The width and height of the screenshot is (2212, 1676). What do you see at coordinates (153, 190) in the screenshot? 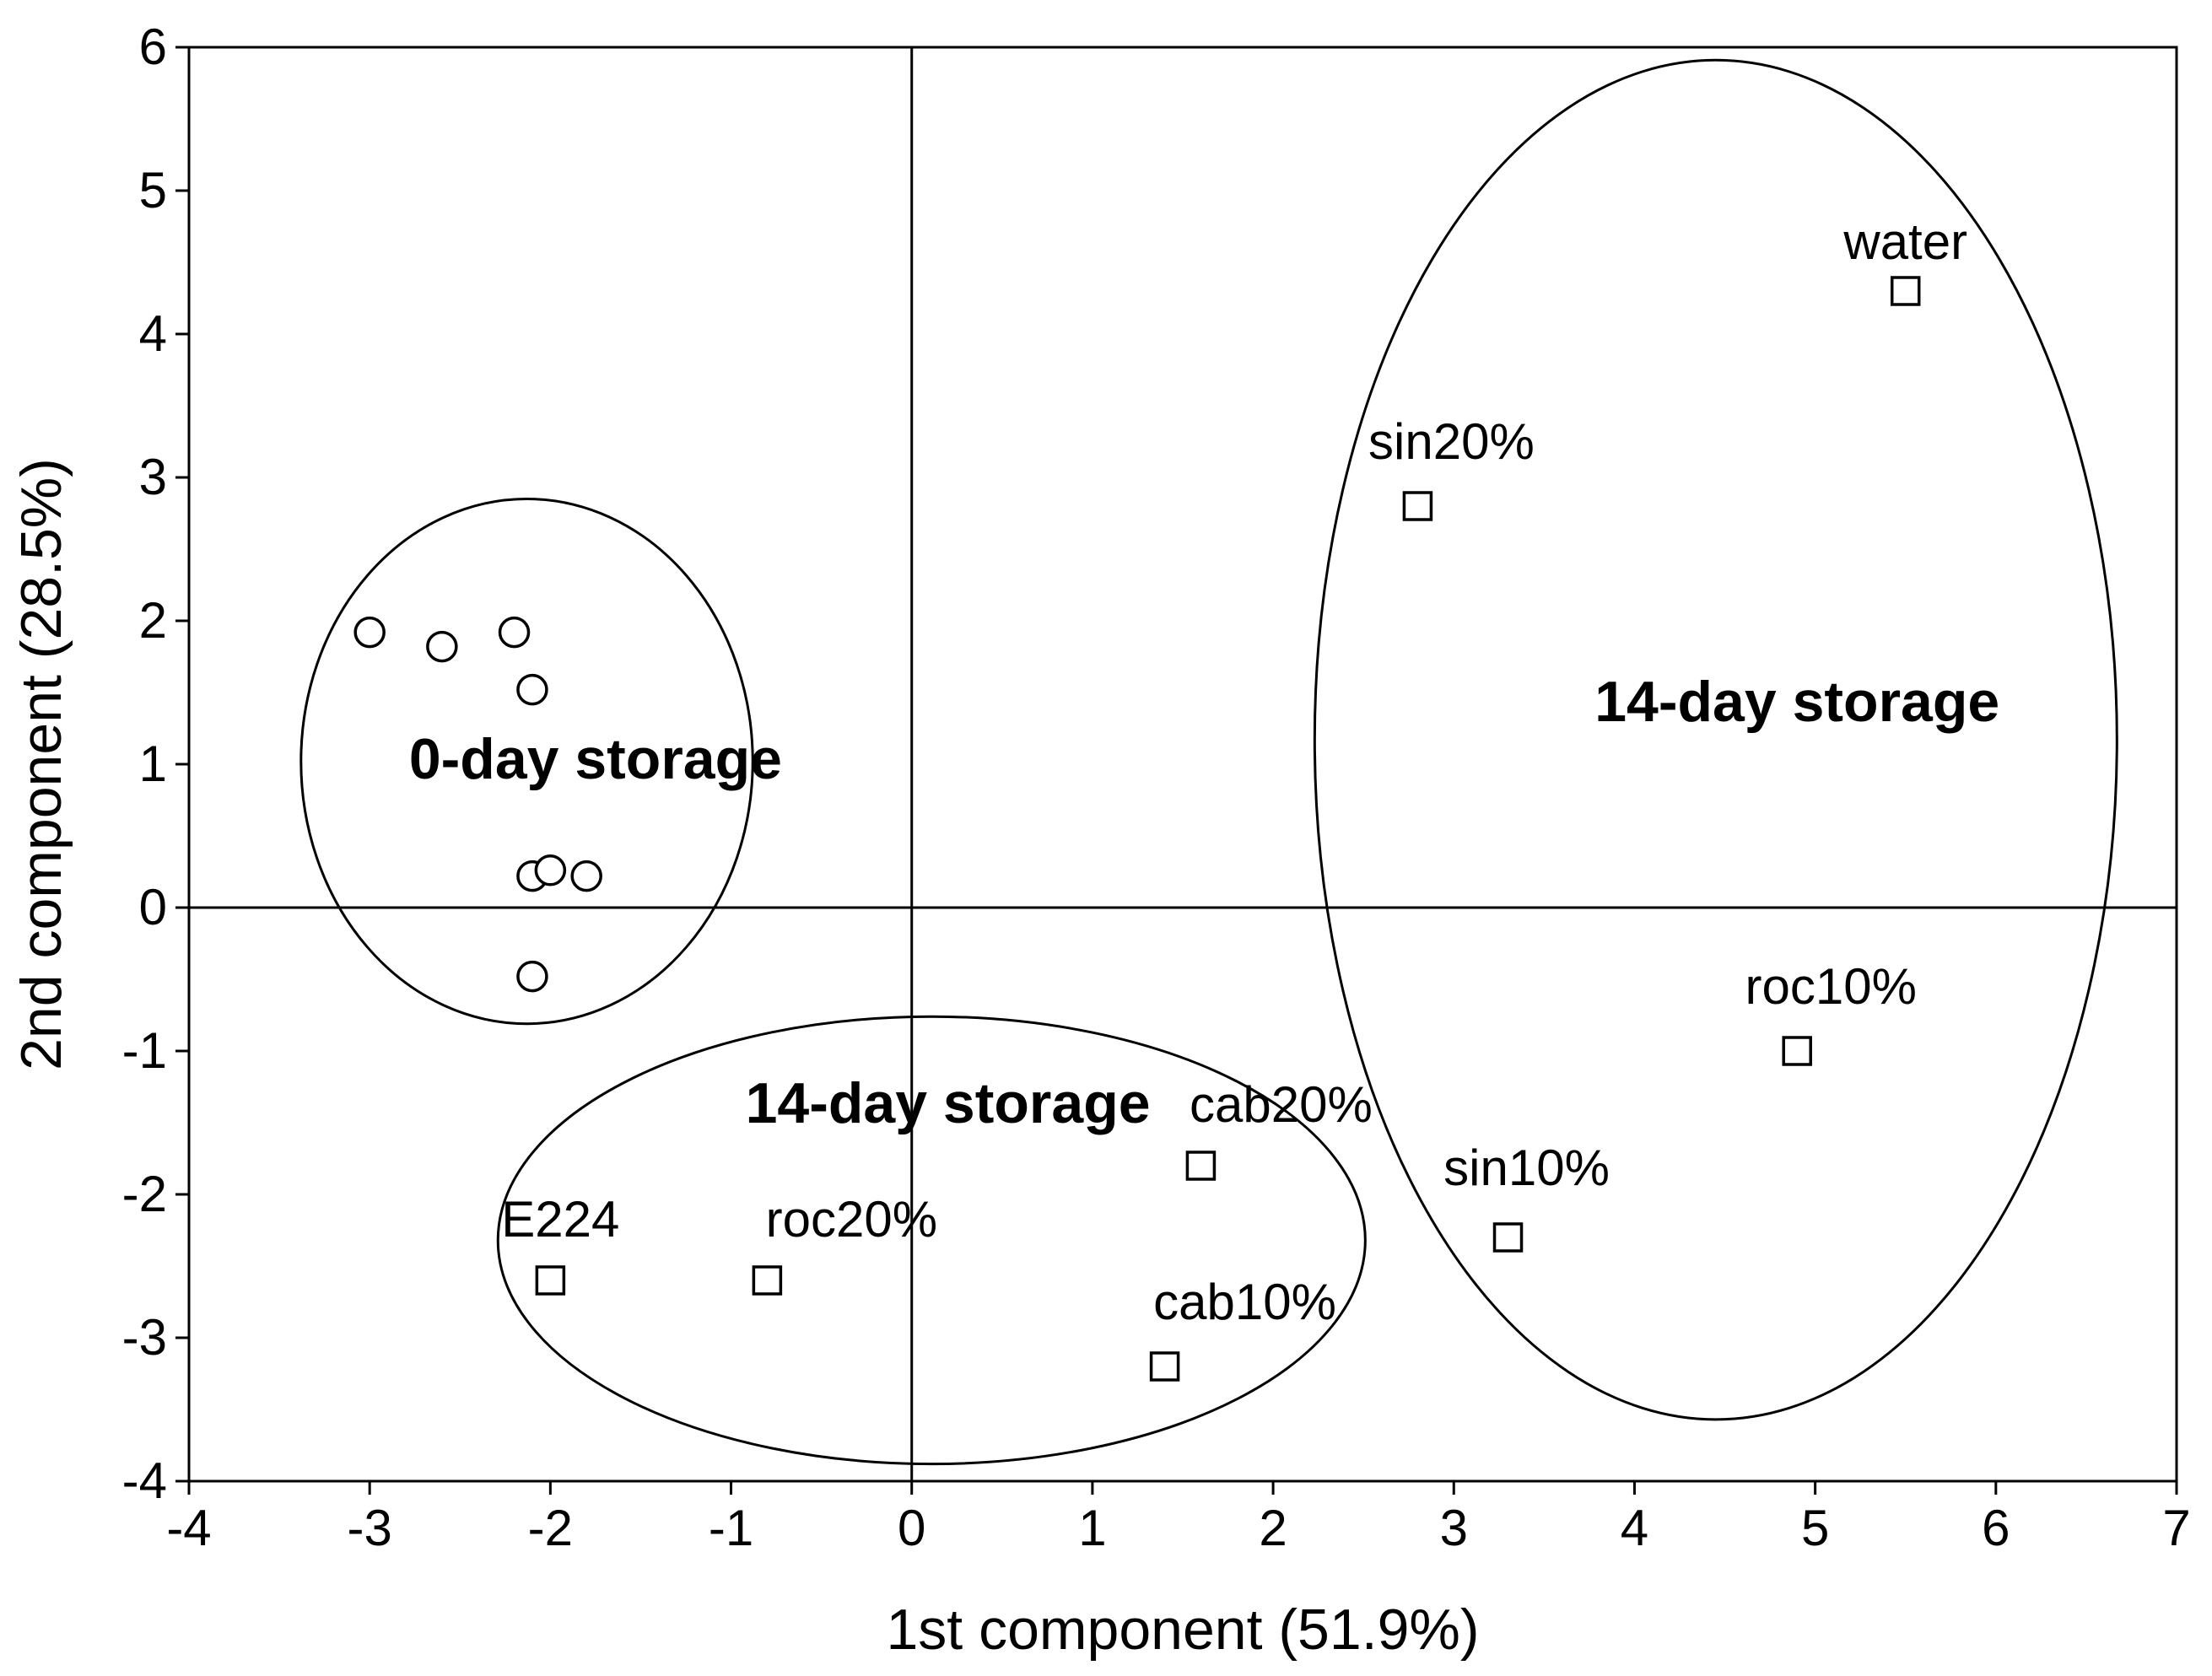
I see `y-tick-label: 5` at bounding box center [153, 190].